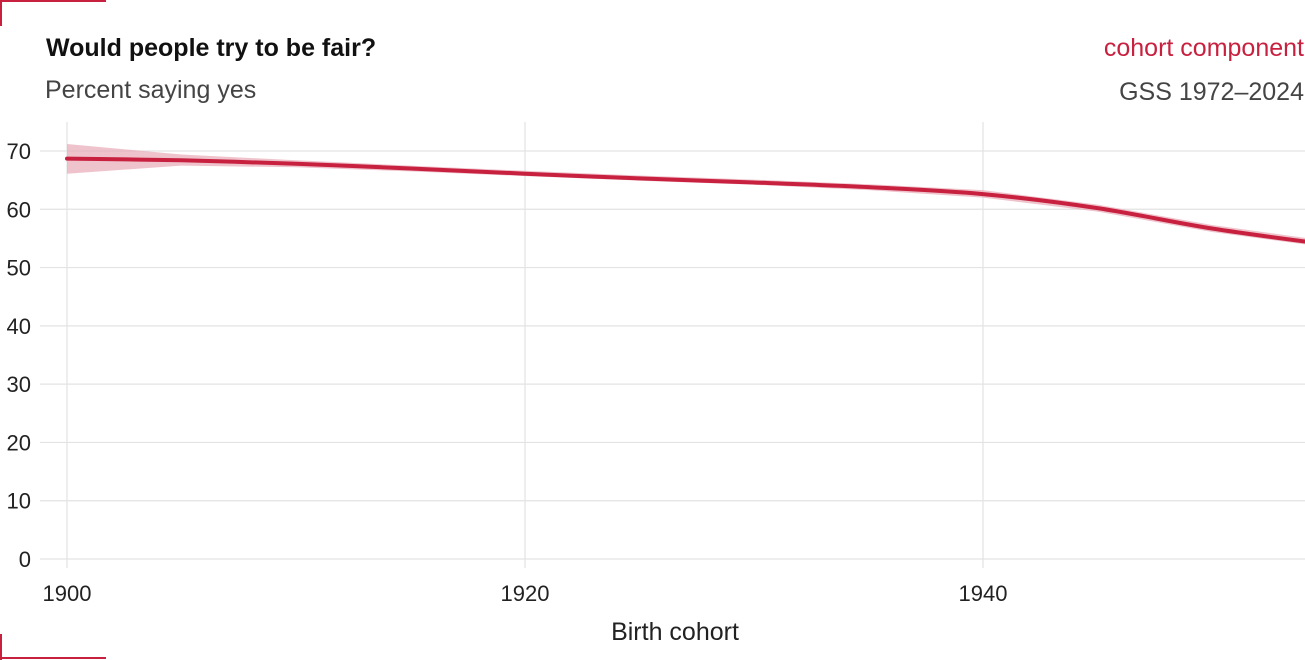  I want to click on component-label: cohort component, so click(1203, 48).